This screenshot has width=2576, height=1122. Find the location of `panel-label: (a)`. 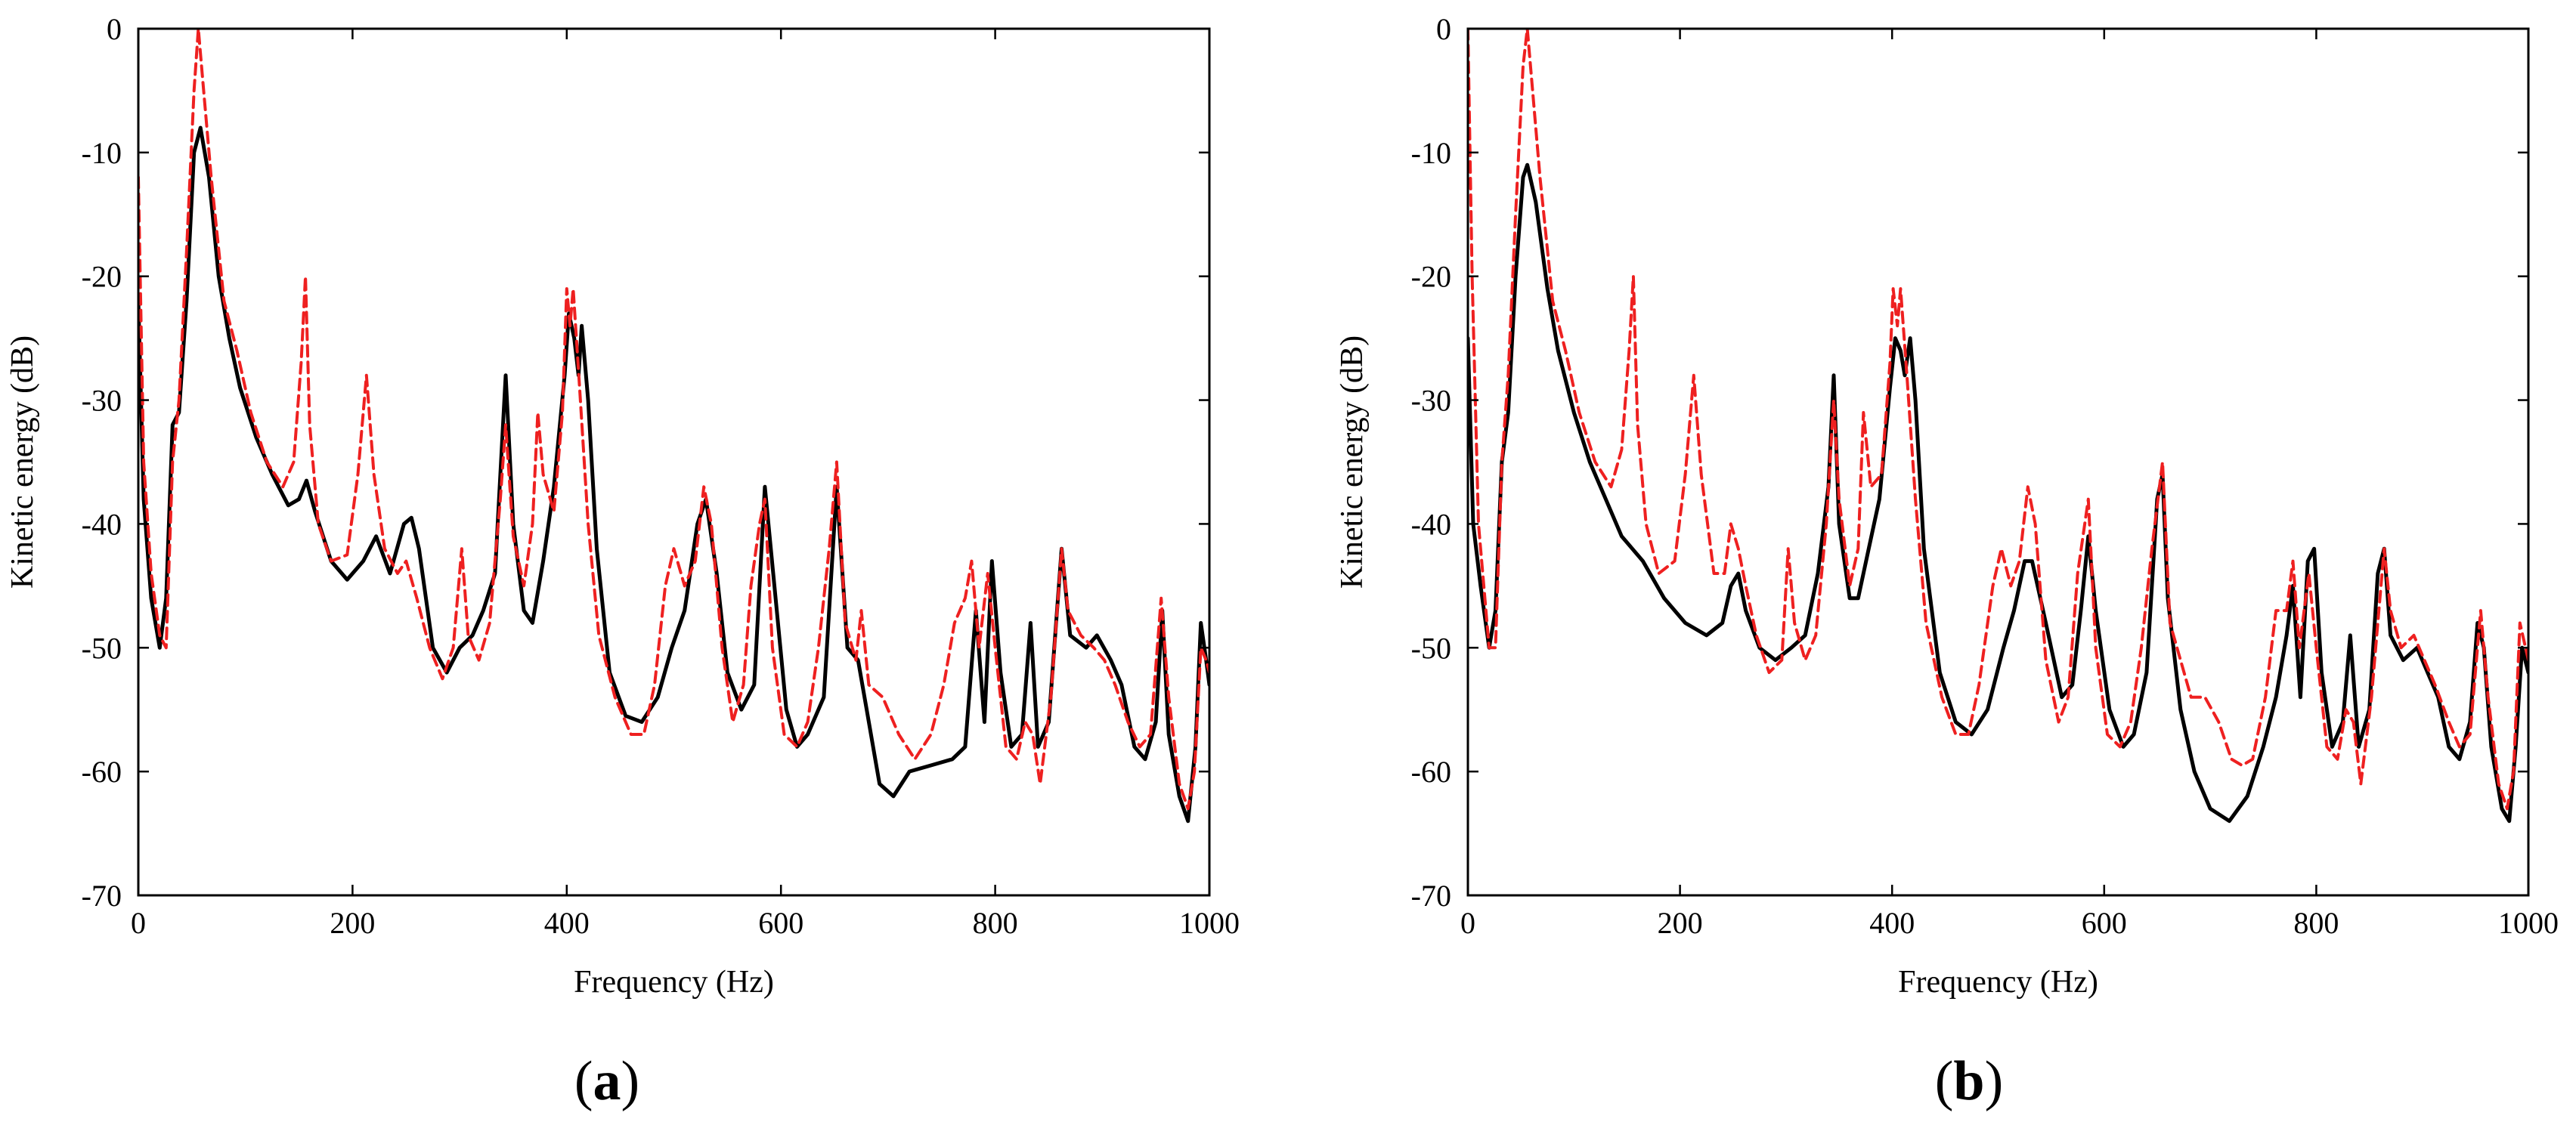

panel-label: (a) is located at coordinates (606, 1081).